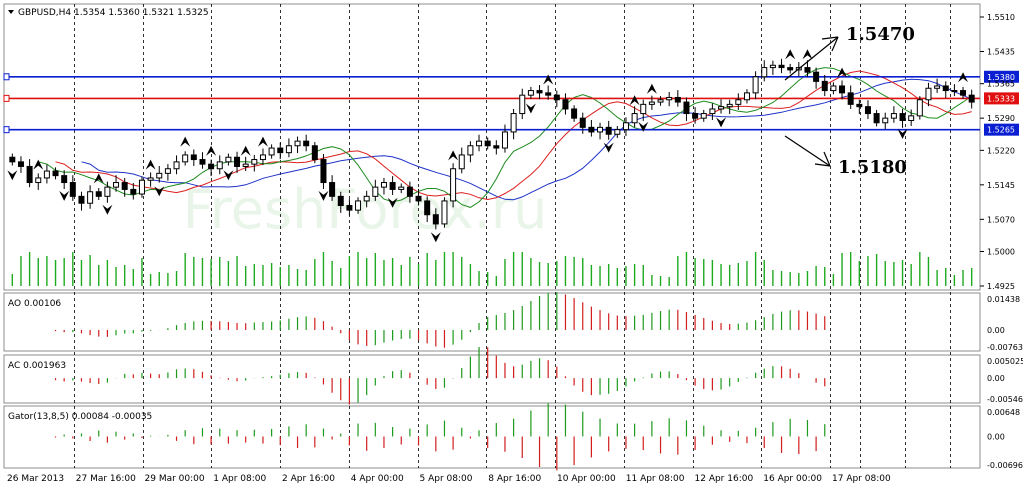 The height and width of the screenshot is (490, 1023). What do you see at coordinates (492, 322) in the screenshot?
I see `ao-panel-frame` at bounding box center [492, 322].